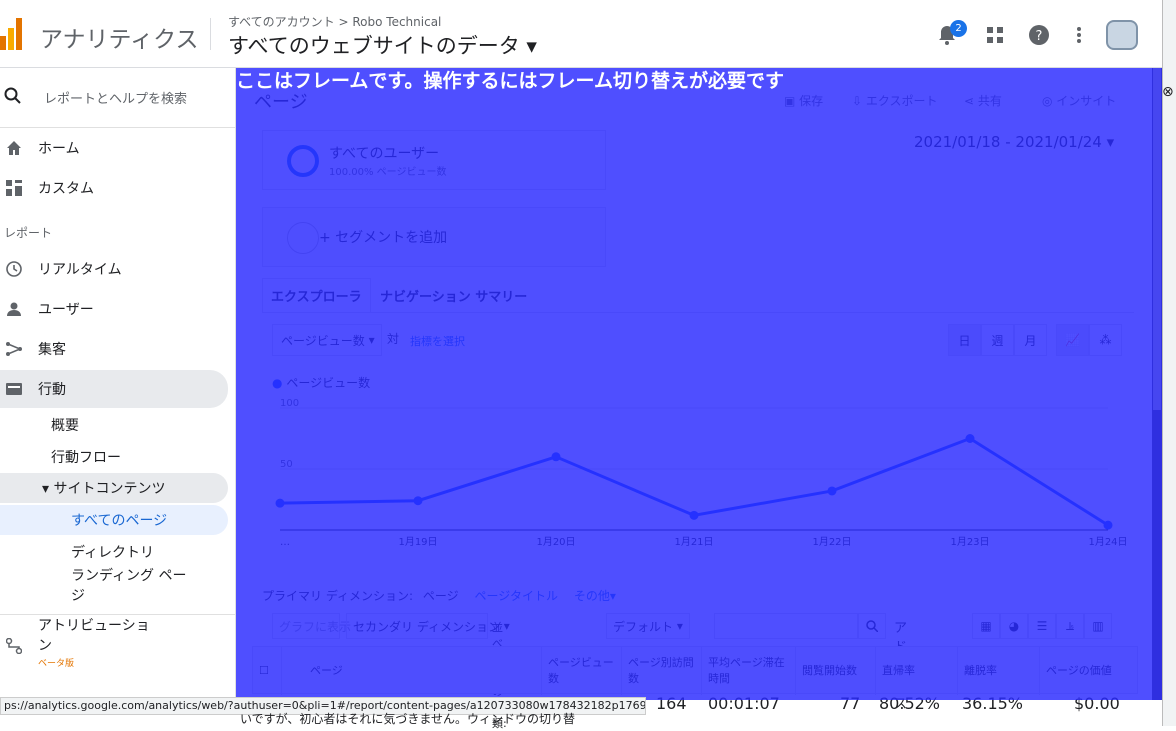 The image size is (1176, 731). Describe the element at coordinates (786, 626) in the screenshot. I see `table-search-input` at that location.